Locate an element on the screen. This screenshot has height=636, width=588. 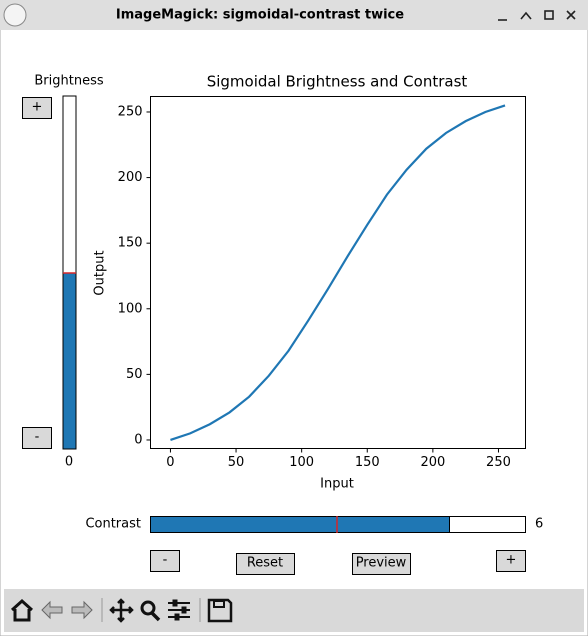
brightness-plus-label: + is located at coordinates (37, 107).